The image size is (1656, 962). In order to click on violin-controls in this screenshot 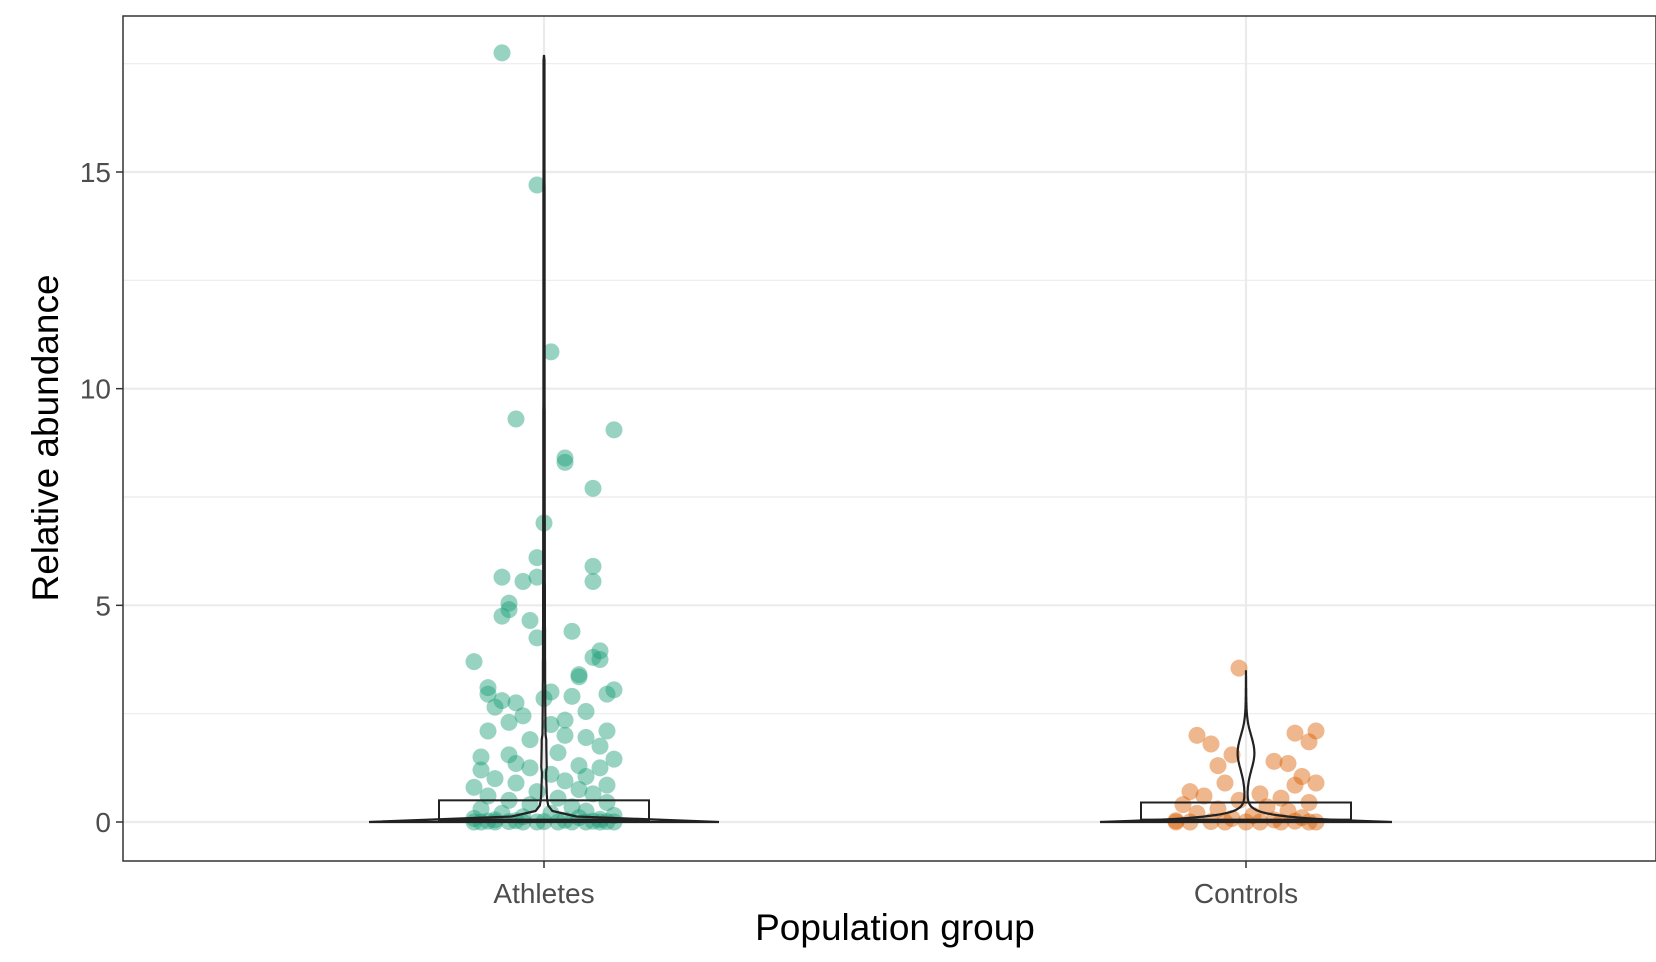, I will do `click(1246, 747)`.